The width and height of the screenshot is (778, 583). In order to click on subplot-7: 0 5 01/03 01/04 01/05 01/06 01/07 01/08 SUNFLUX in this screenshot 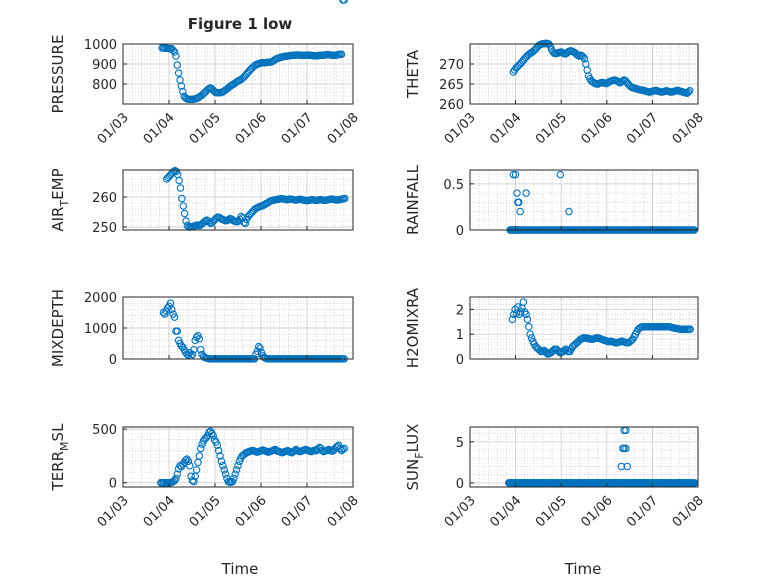, I will do `click(555, 477)`.